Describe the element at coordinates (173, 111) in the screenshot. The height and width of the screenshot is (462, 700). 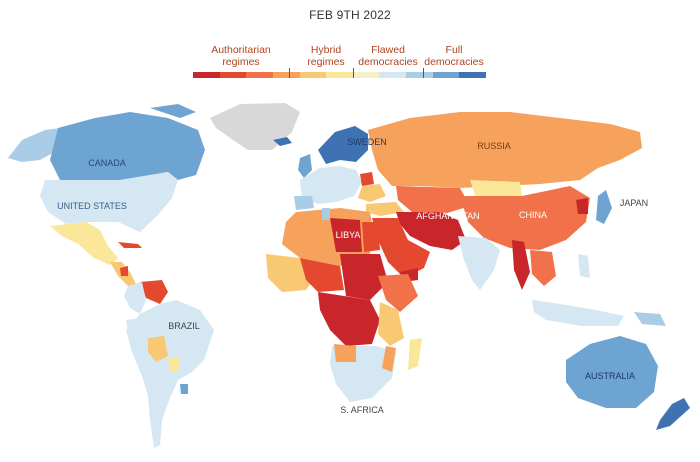
I see `region-canada-islands` at that location.